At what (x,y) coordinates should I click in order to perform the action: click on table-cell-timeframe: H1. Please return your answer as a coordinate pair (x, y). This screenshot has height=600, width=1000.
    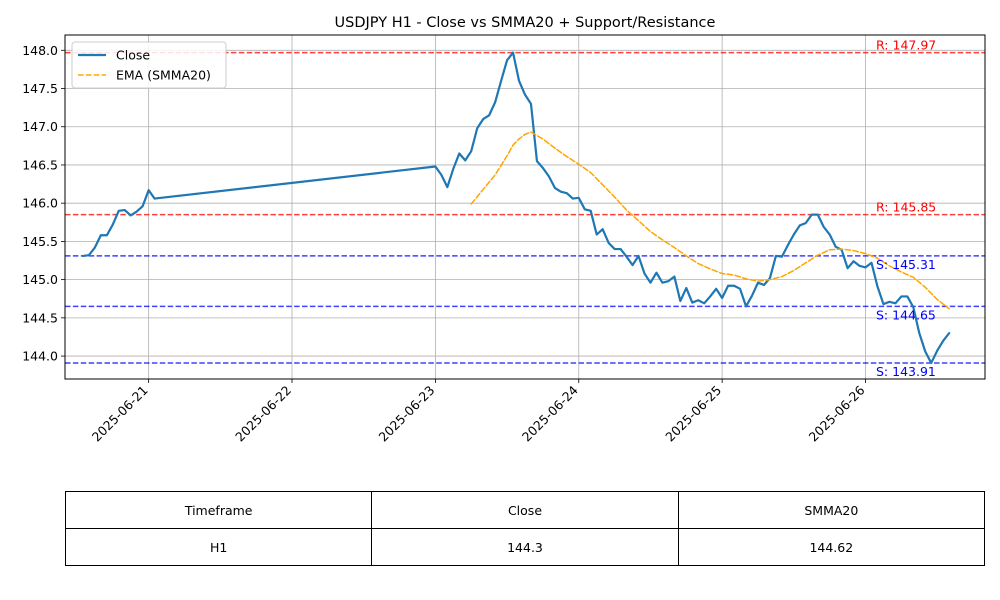
    Looking at the image, I should click on (218, 547).